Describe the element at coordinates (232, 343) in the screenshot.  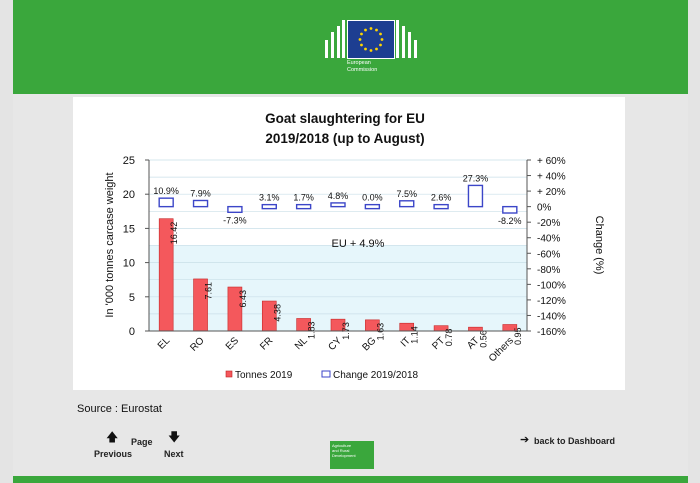
I see `x-tick-label: ES` at that location.